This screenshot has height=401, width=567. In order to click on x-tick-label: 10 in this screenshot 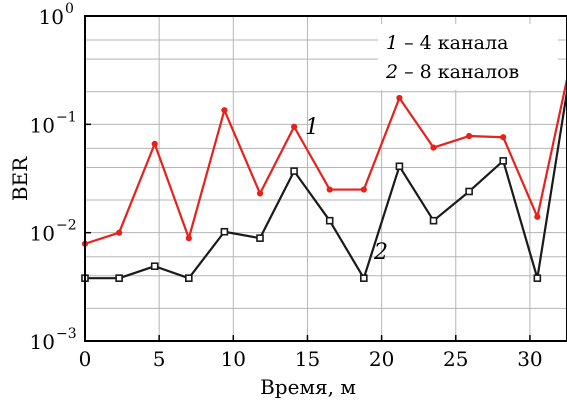, I will do `click(233, 359)`.